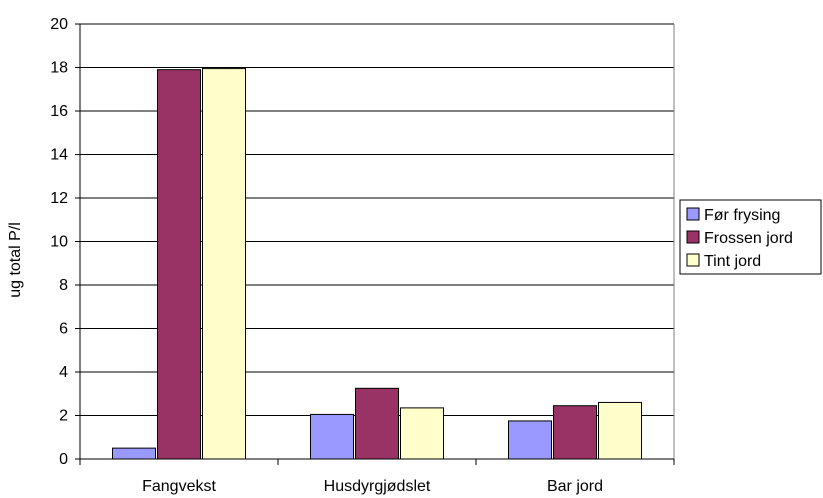 This screenshot has width=823, height=498. I want to click on y-tick-label: 2, so click(63, 416).